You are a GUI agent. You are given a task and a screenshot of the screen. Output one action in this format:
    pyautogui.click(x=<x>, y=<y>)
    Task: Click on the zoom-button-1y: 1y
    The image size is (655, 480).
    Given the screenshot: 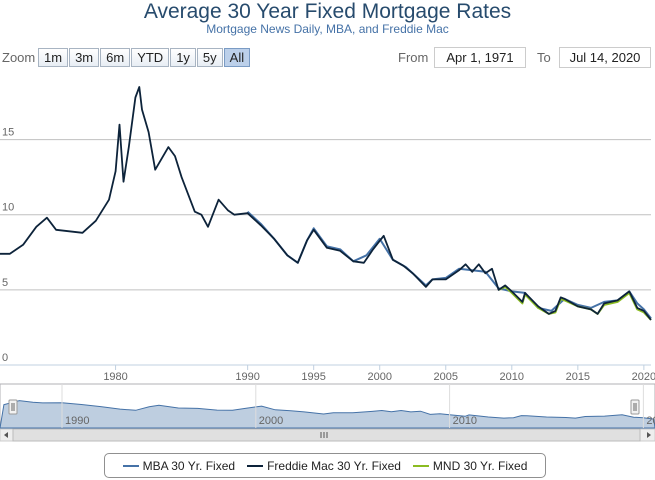 What is the action you would take?
    pyautogui.click(x=183, y=57)
    